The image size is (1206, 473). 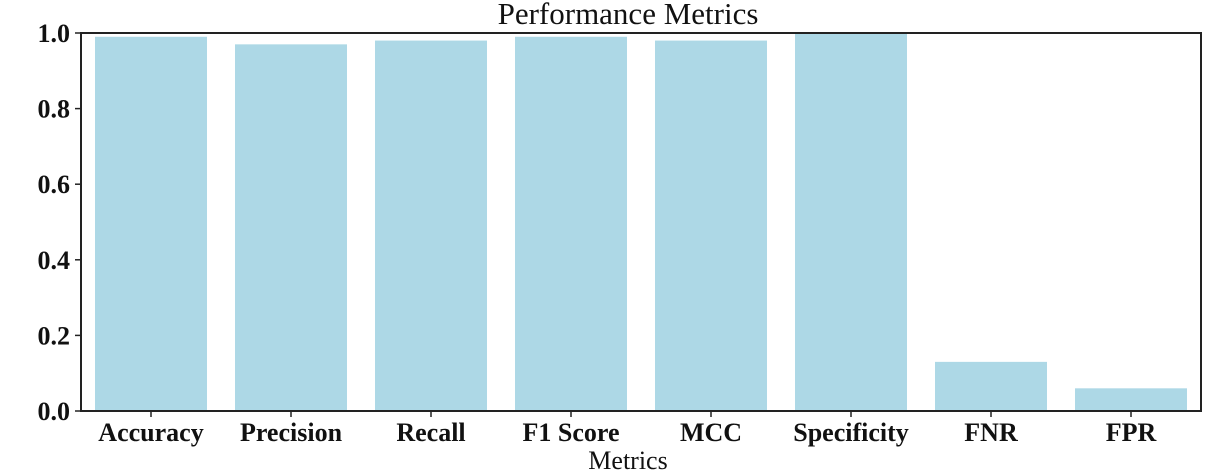 What do you see at coordinates (54, 184) in the screenshot?
I see `y-tick-label: 0.6` at bounding box center [54, 184].